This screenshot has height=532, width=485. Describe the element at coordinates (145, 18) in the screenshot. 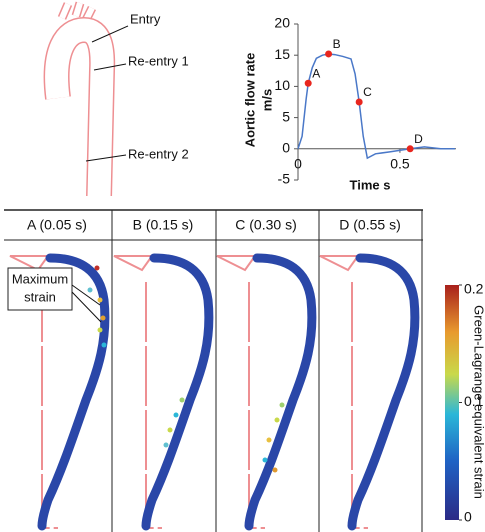

I see `diagram-label: Entry` at that location.